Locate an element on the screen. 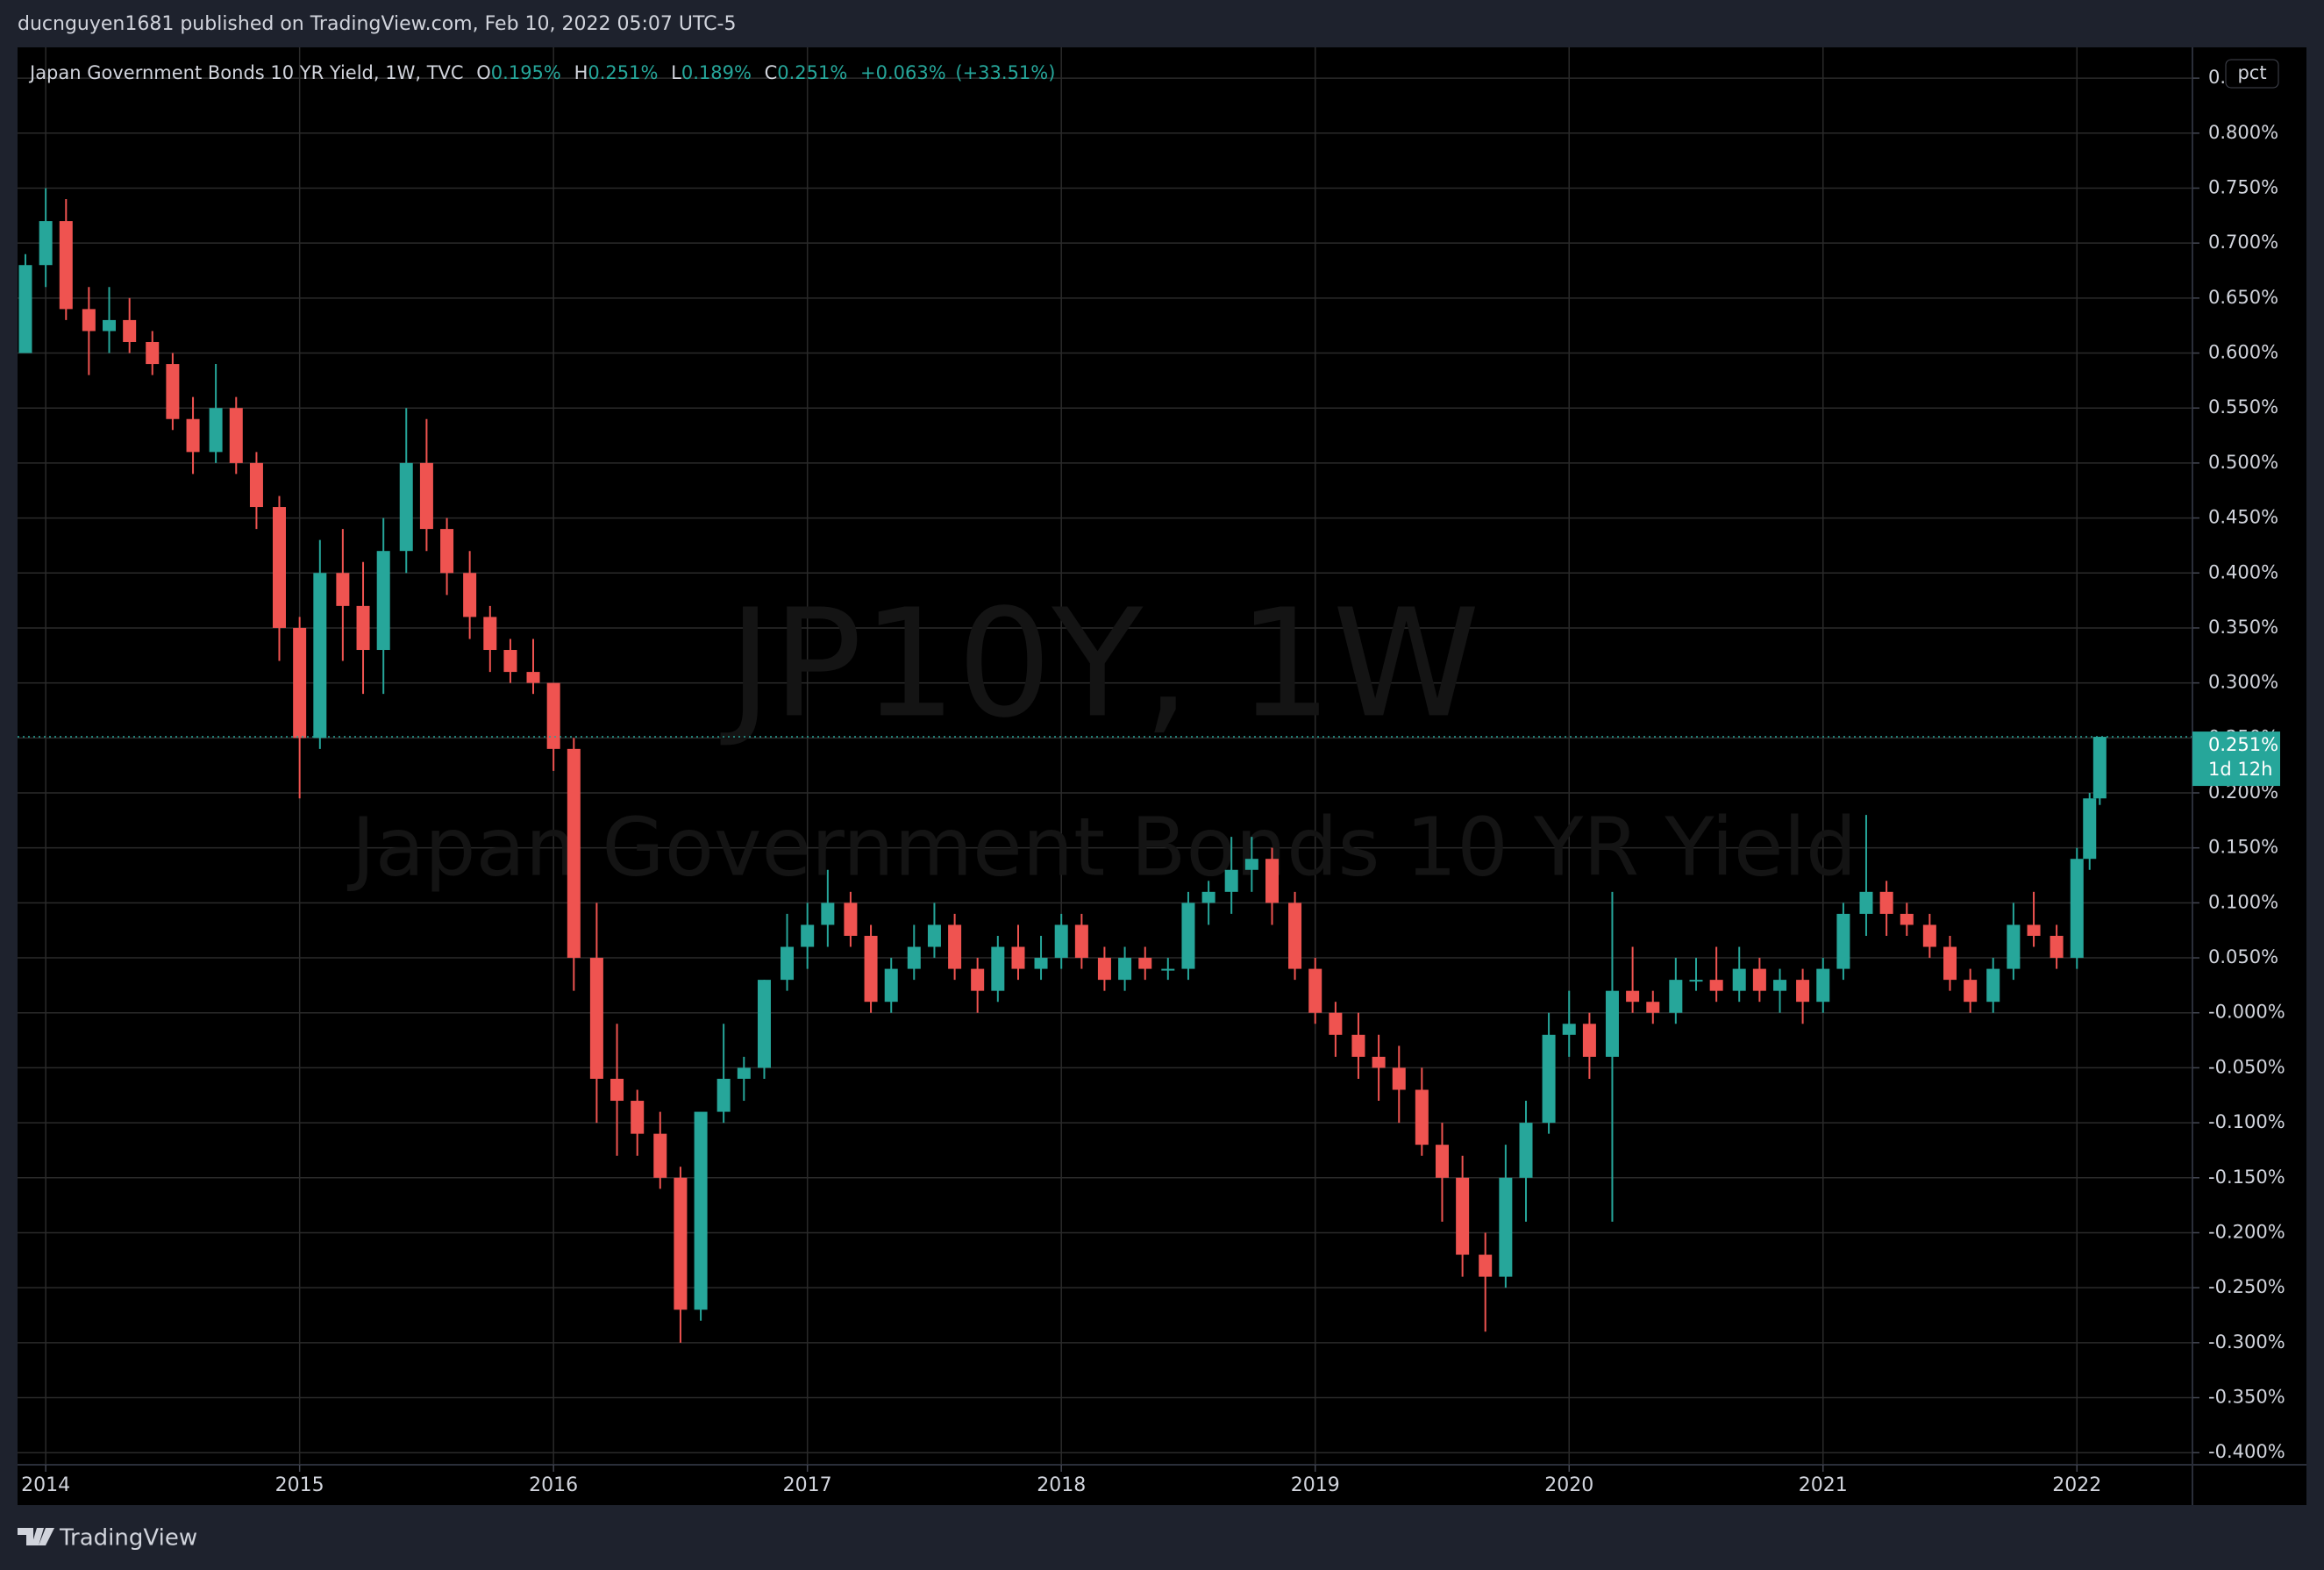 The width and height of the screenshot is (2324, 1570). x-tick-label: 2016 is located at coordinates (553, 1485).